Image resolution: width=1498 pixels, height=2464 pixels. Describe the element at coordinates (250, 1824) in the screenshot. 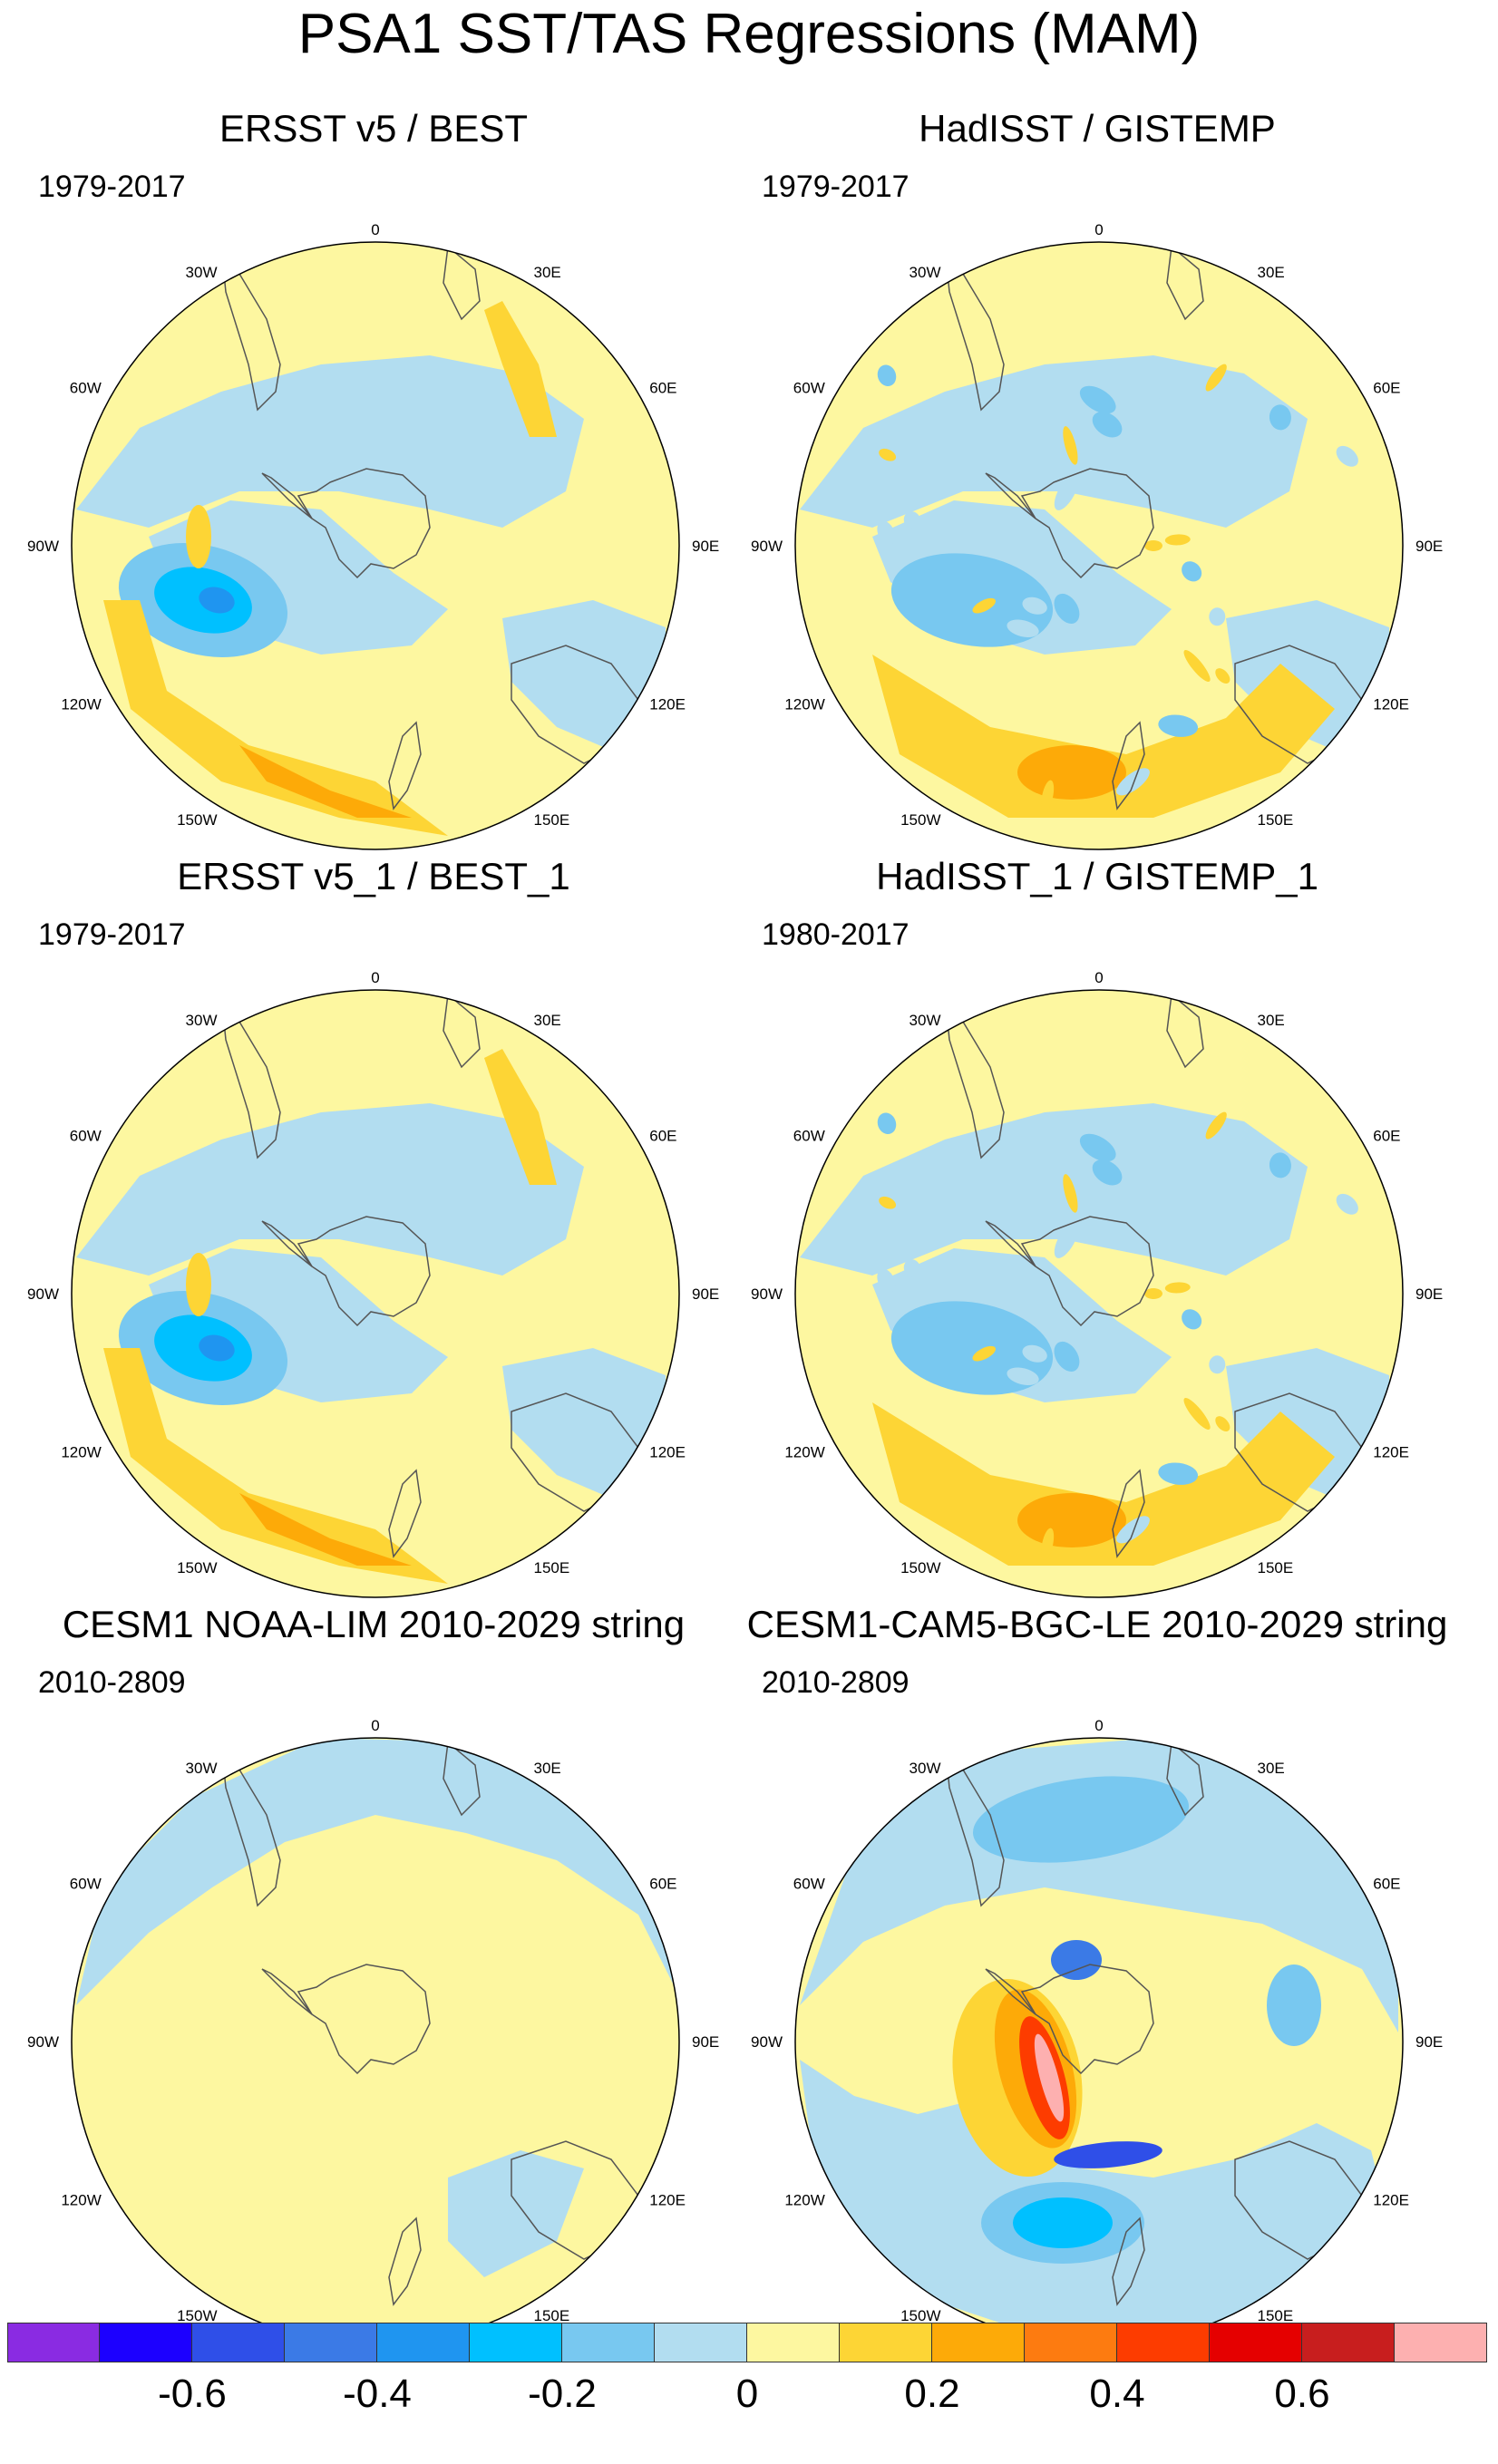

I see `south-america-outline` at that location.